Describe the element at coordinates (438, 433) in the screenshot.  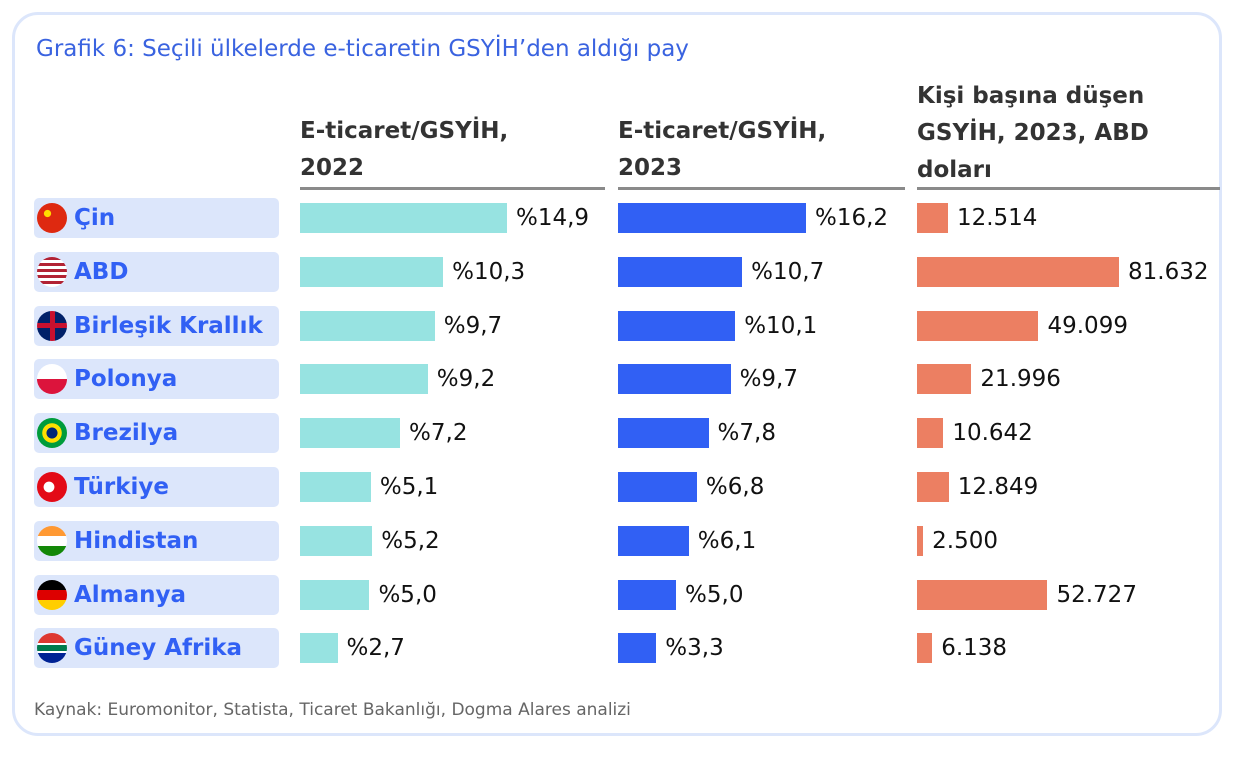
I see `value-label: %7,2` at that location.